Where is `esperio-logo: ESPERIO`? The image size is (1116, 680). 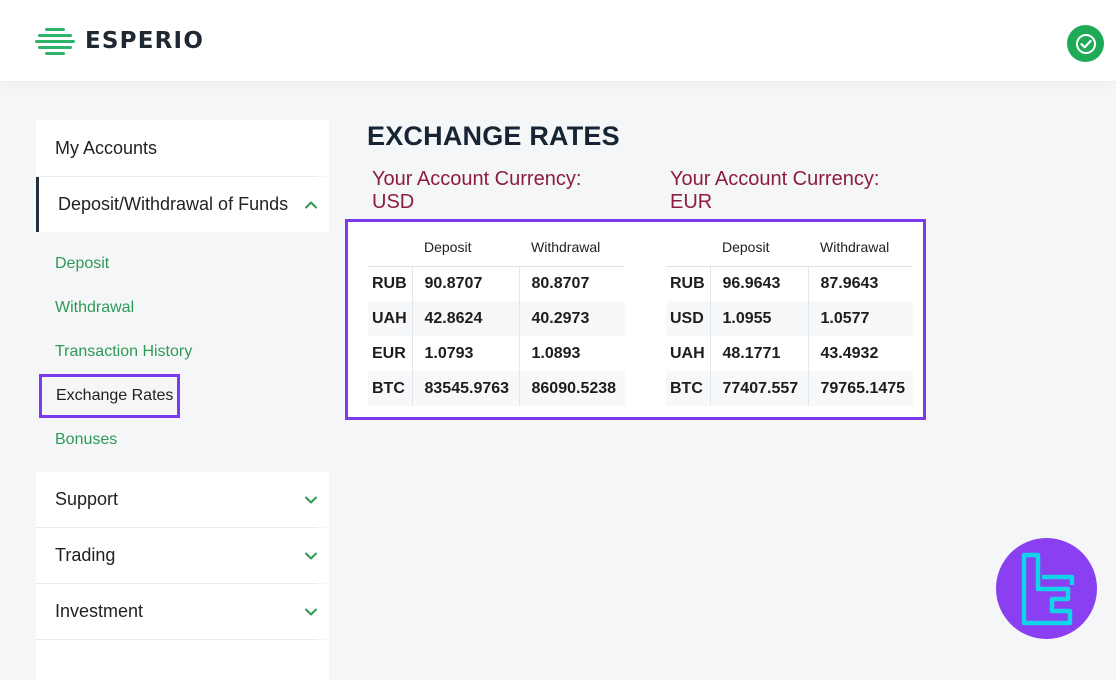 esperio-logo: ESPERIO is located at coordinates (119, 41).